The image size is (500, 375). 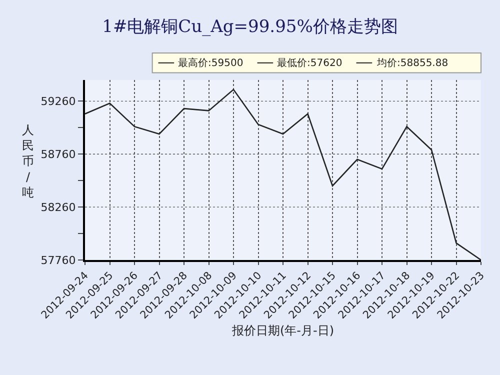 What do you see at coordinates (58, 207) in the screenshot?
I see `y-tick-label: 58260` at bounding box center [58, 207].